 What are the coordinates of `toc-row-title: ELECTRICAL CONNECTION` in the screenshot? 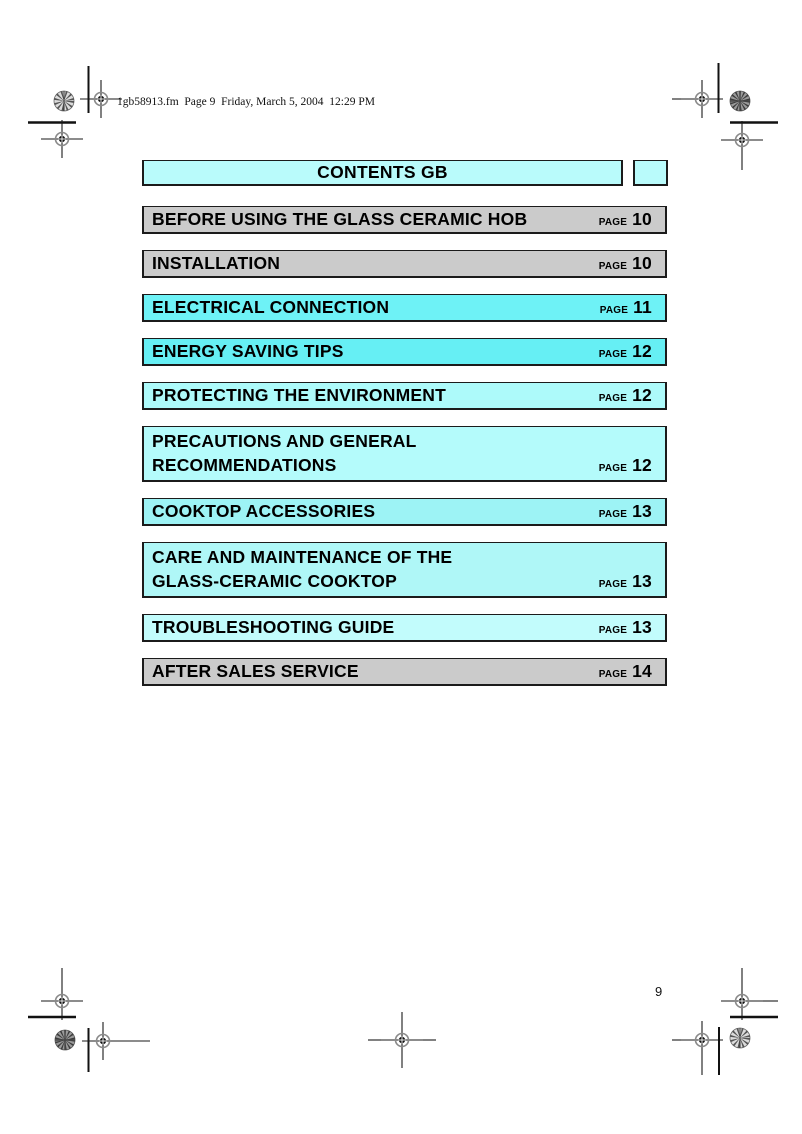 It's located at (271, 306).